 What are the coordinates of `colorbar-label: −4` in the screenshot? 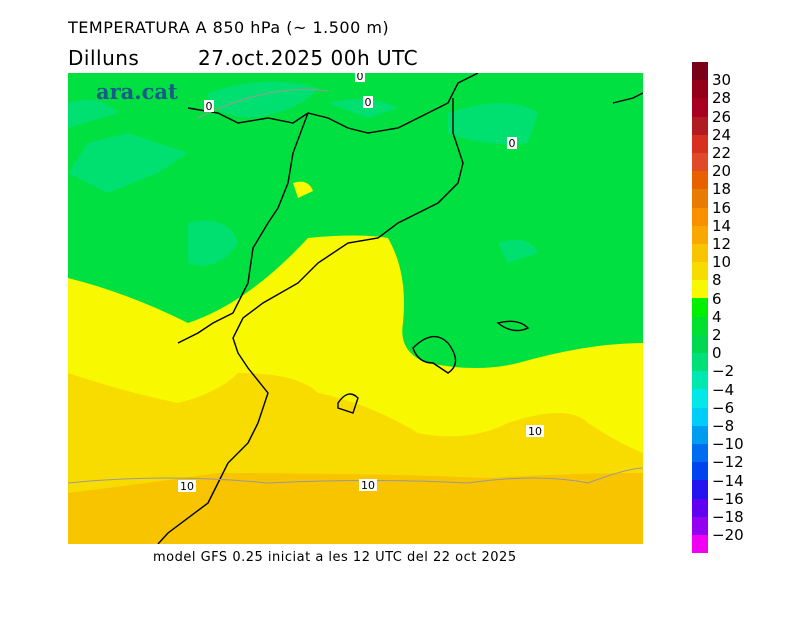 It's located at (723, 389).